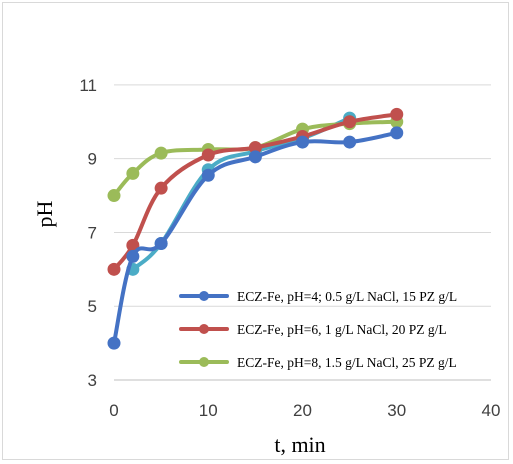 The width and height of the screenshot is (513, 464). I want to click on legend-item: ECZ-Fe, pH=6, 1 g/L NaCl, 20 PZ g/L, so click(313, 329).